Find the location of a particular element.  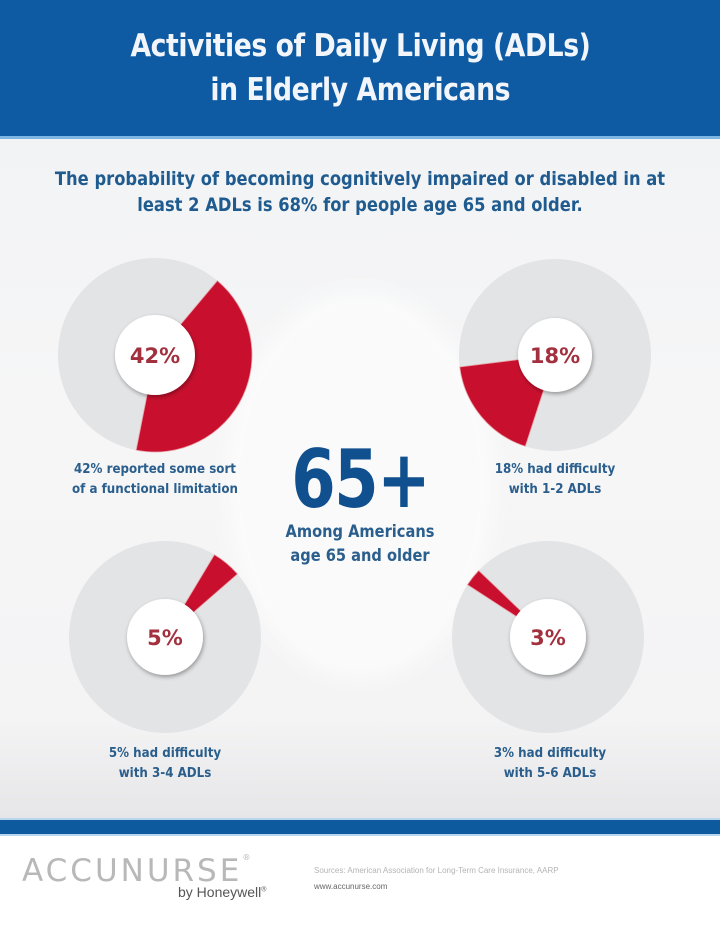

byline-text: by Honeywell is located at coordinates (220, 892).